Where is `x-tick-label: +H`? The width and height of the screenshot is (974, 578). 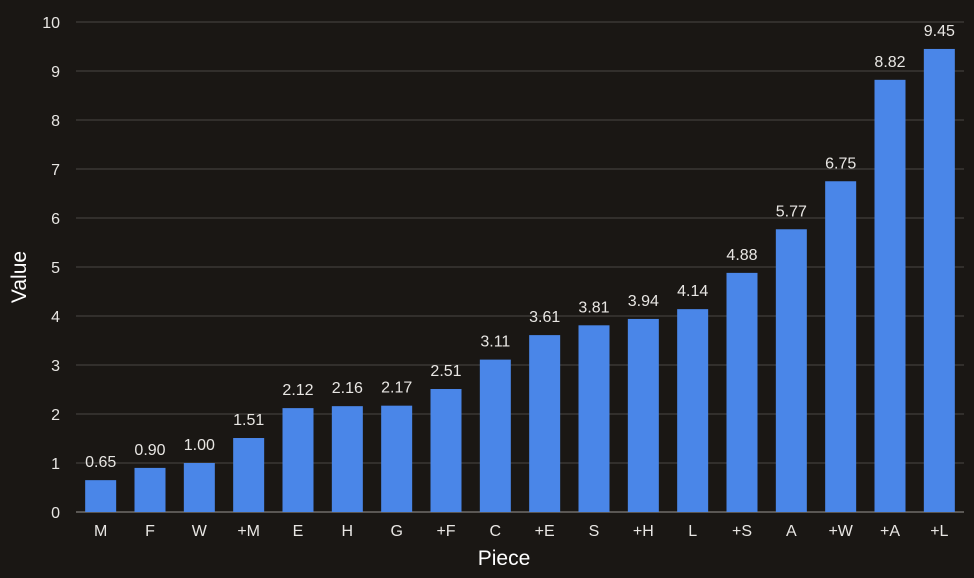 x-tick-label: +H is located at coordinates (643, 531).